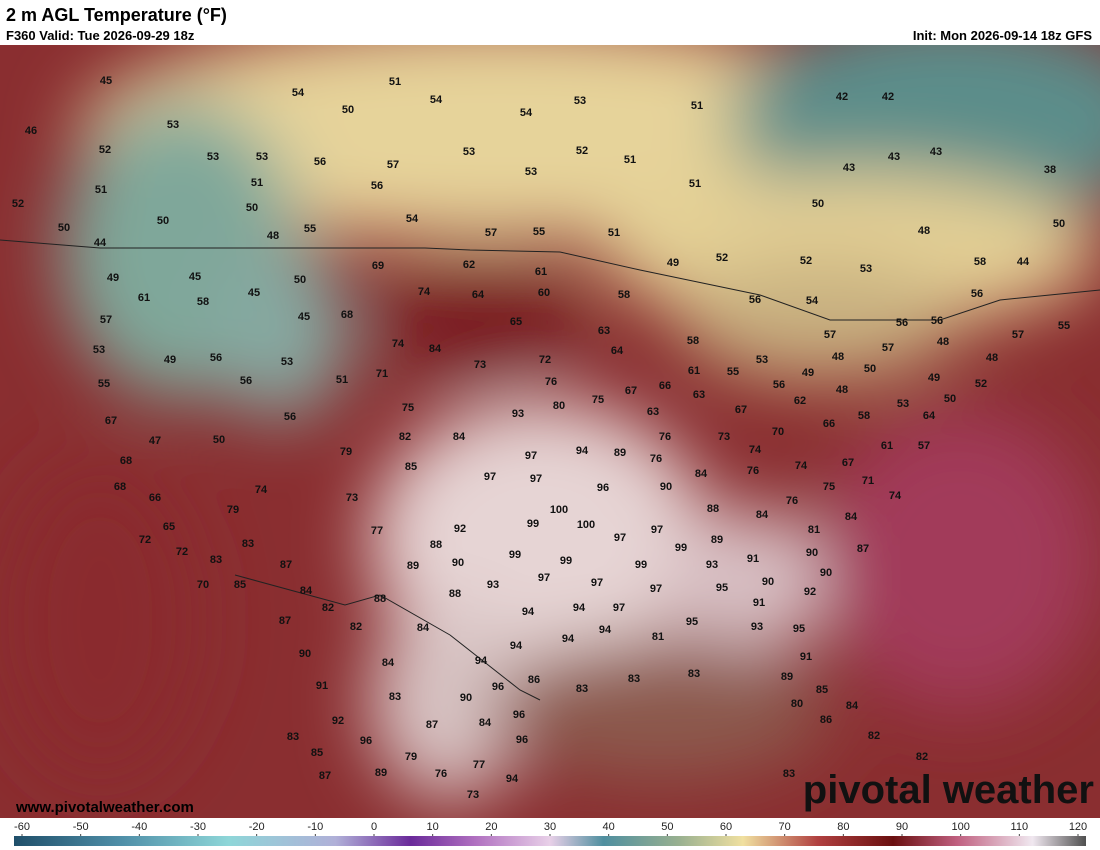 The image size is (1100, 850). I want to click on colorbar-tick-label: 90, so click(902, 827).